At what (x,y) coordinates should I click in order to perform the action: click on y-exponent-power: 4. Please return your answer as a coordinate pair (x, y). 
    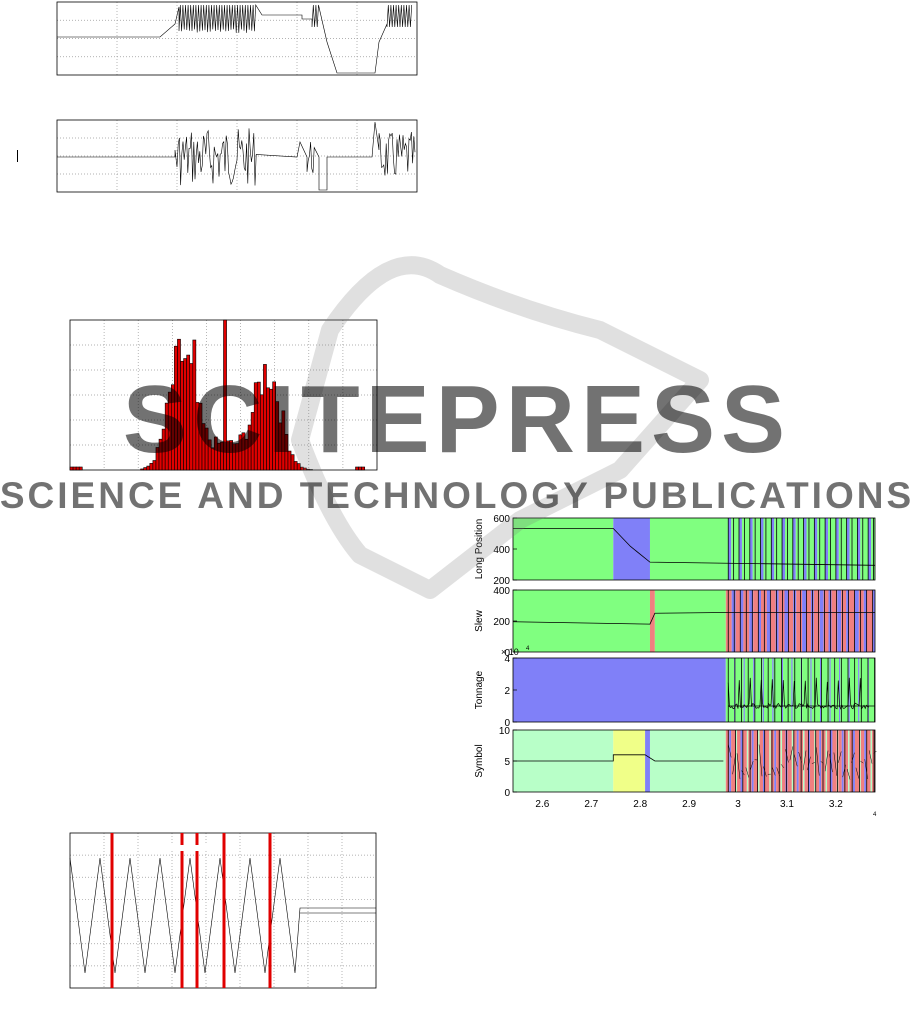
    Looking at the image, I should click on (528, 649).